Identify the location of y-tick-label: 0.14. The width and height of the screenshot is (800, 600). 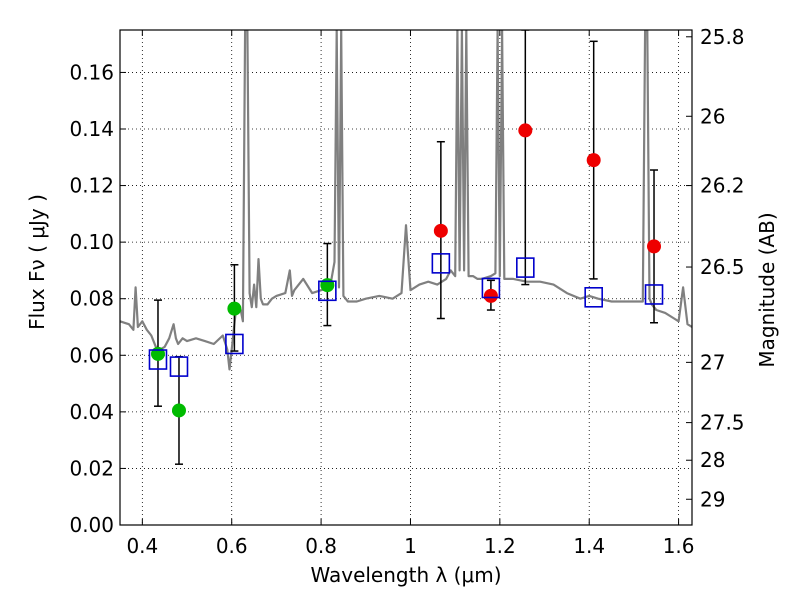
(91, 129).